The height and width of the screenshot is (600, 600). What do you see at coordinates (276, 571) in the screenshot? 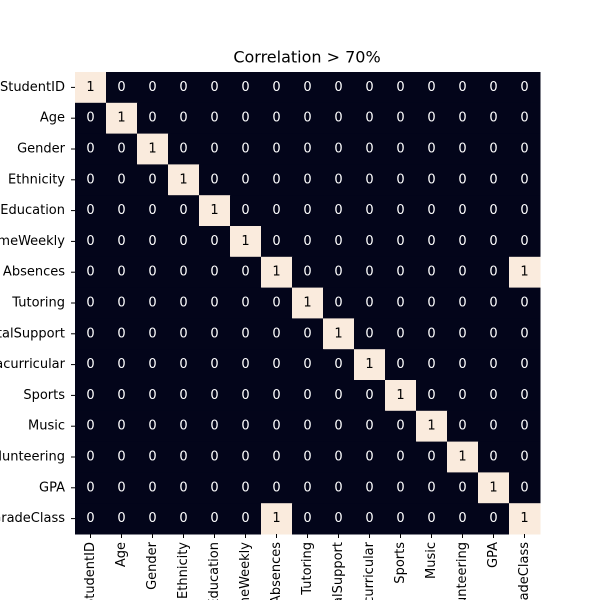
I see `x-tick-label: Absences` at bounding box center [276, 571].